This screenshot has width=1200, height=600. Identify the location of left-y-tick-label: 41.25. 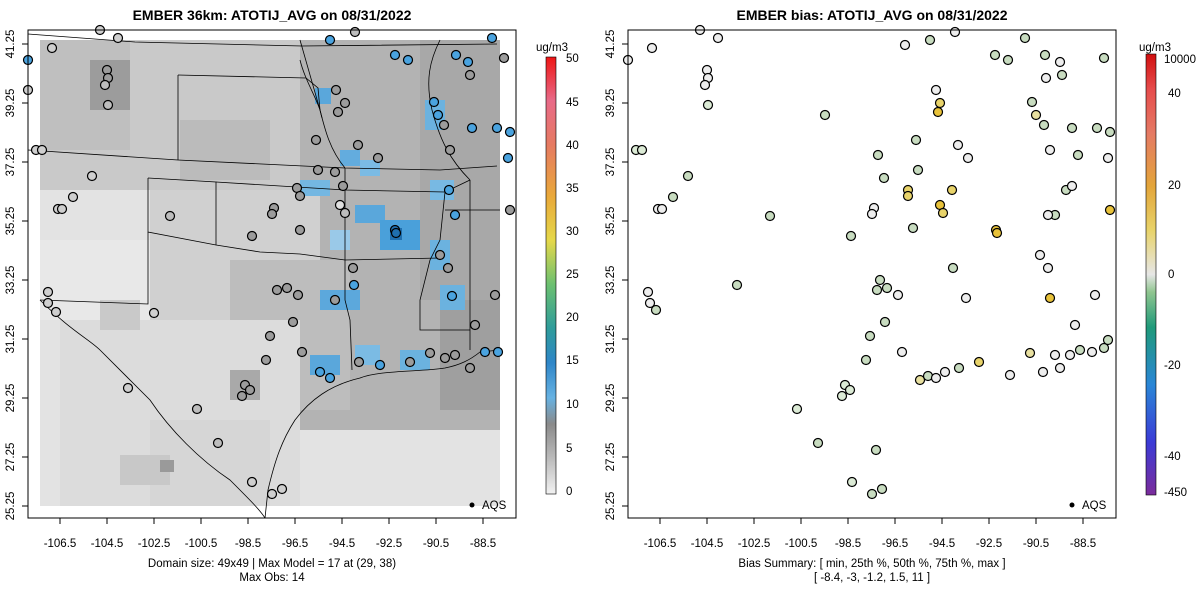
(11, 44).